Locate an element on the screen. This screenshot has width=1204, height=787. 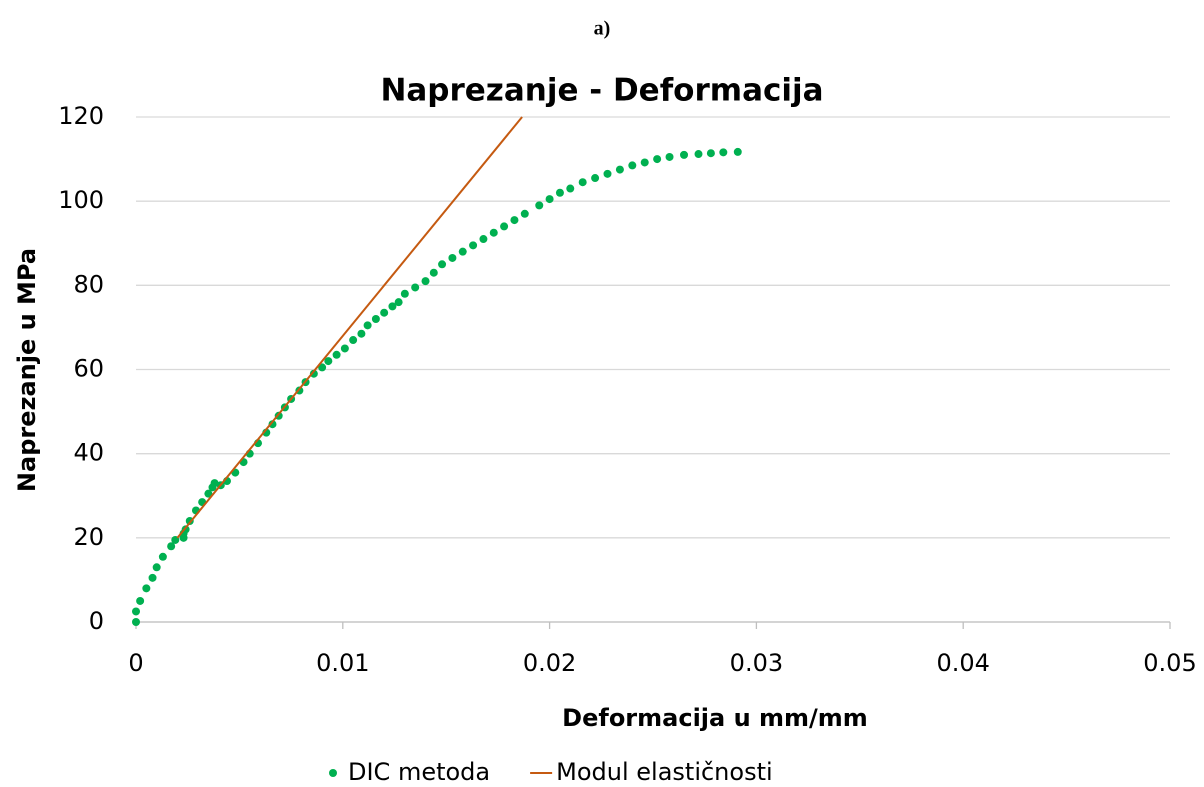
y-tick-label: 80 is located at coordinates (88, 284).